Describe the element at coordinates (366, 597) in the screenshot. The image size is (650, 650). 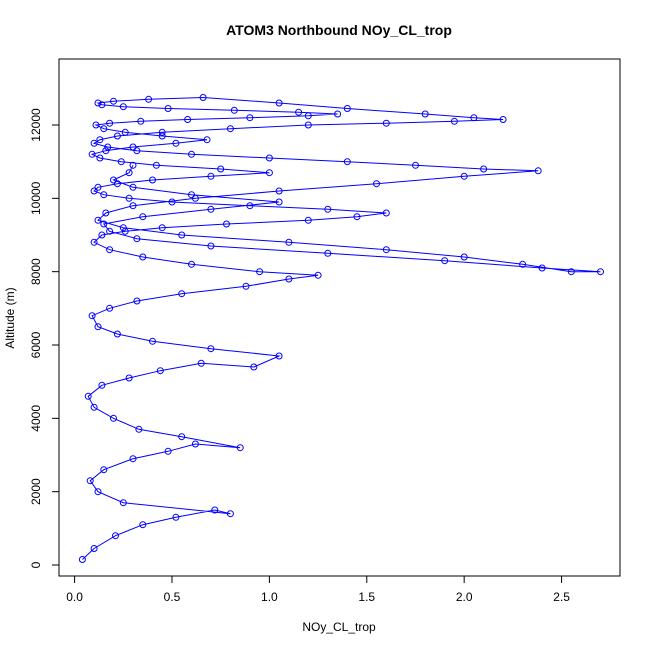
I see `x-tick-label: 1.5` at that location.